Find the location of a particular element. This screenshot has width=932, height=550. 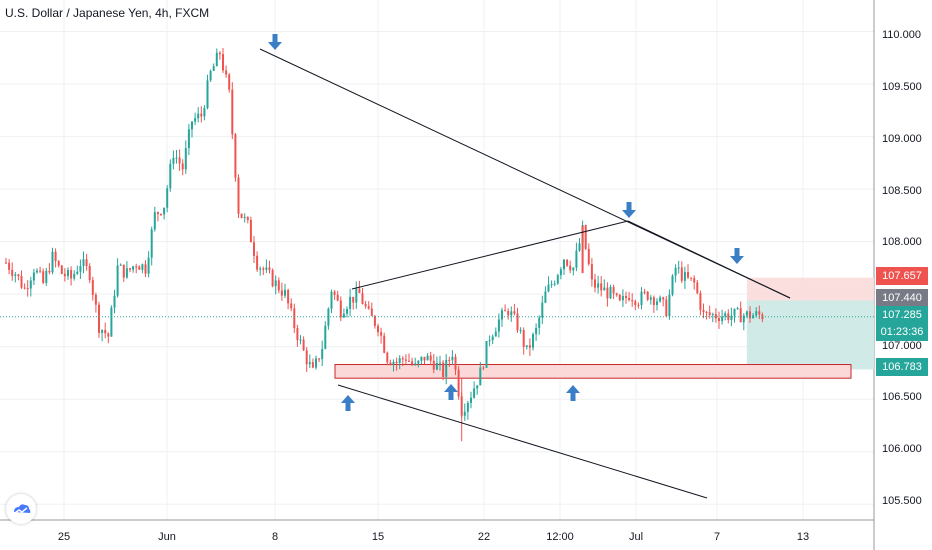

stop-price-tag: 107.657 is located at coordinates (902, 276).